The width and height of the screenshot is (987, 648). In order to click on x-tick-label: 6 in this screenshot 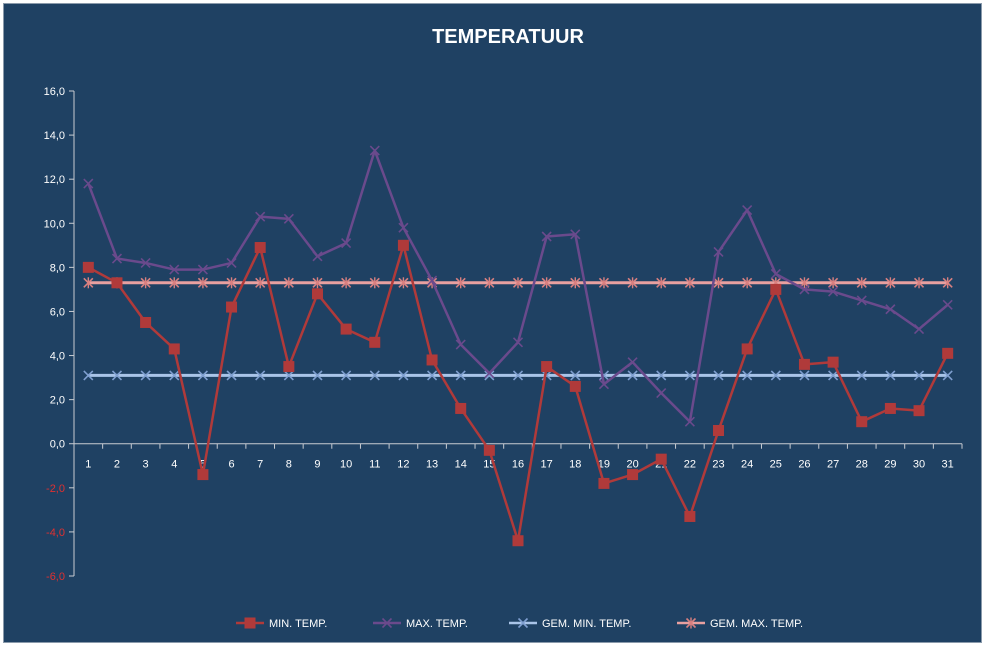, I will do `click(231, 465)`.